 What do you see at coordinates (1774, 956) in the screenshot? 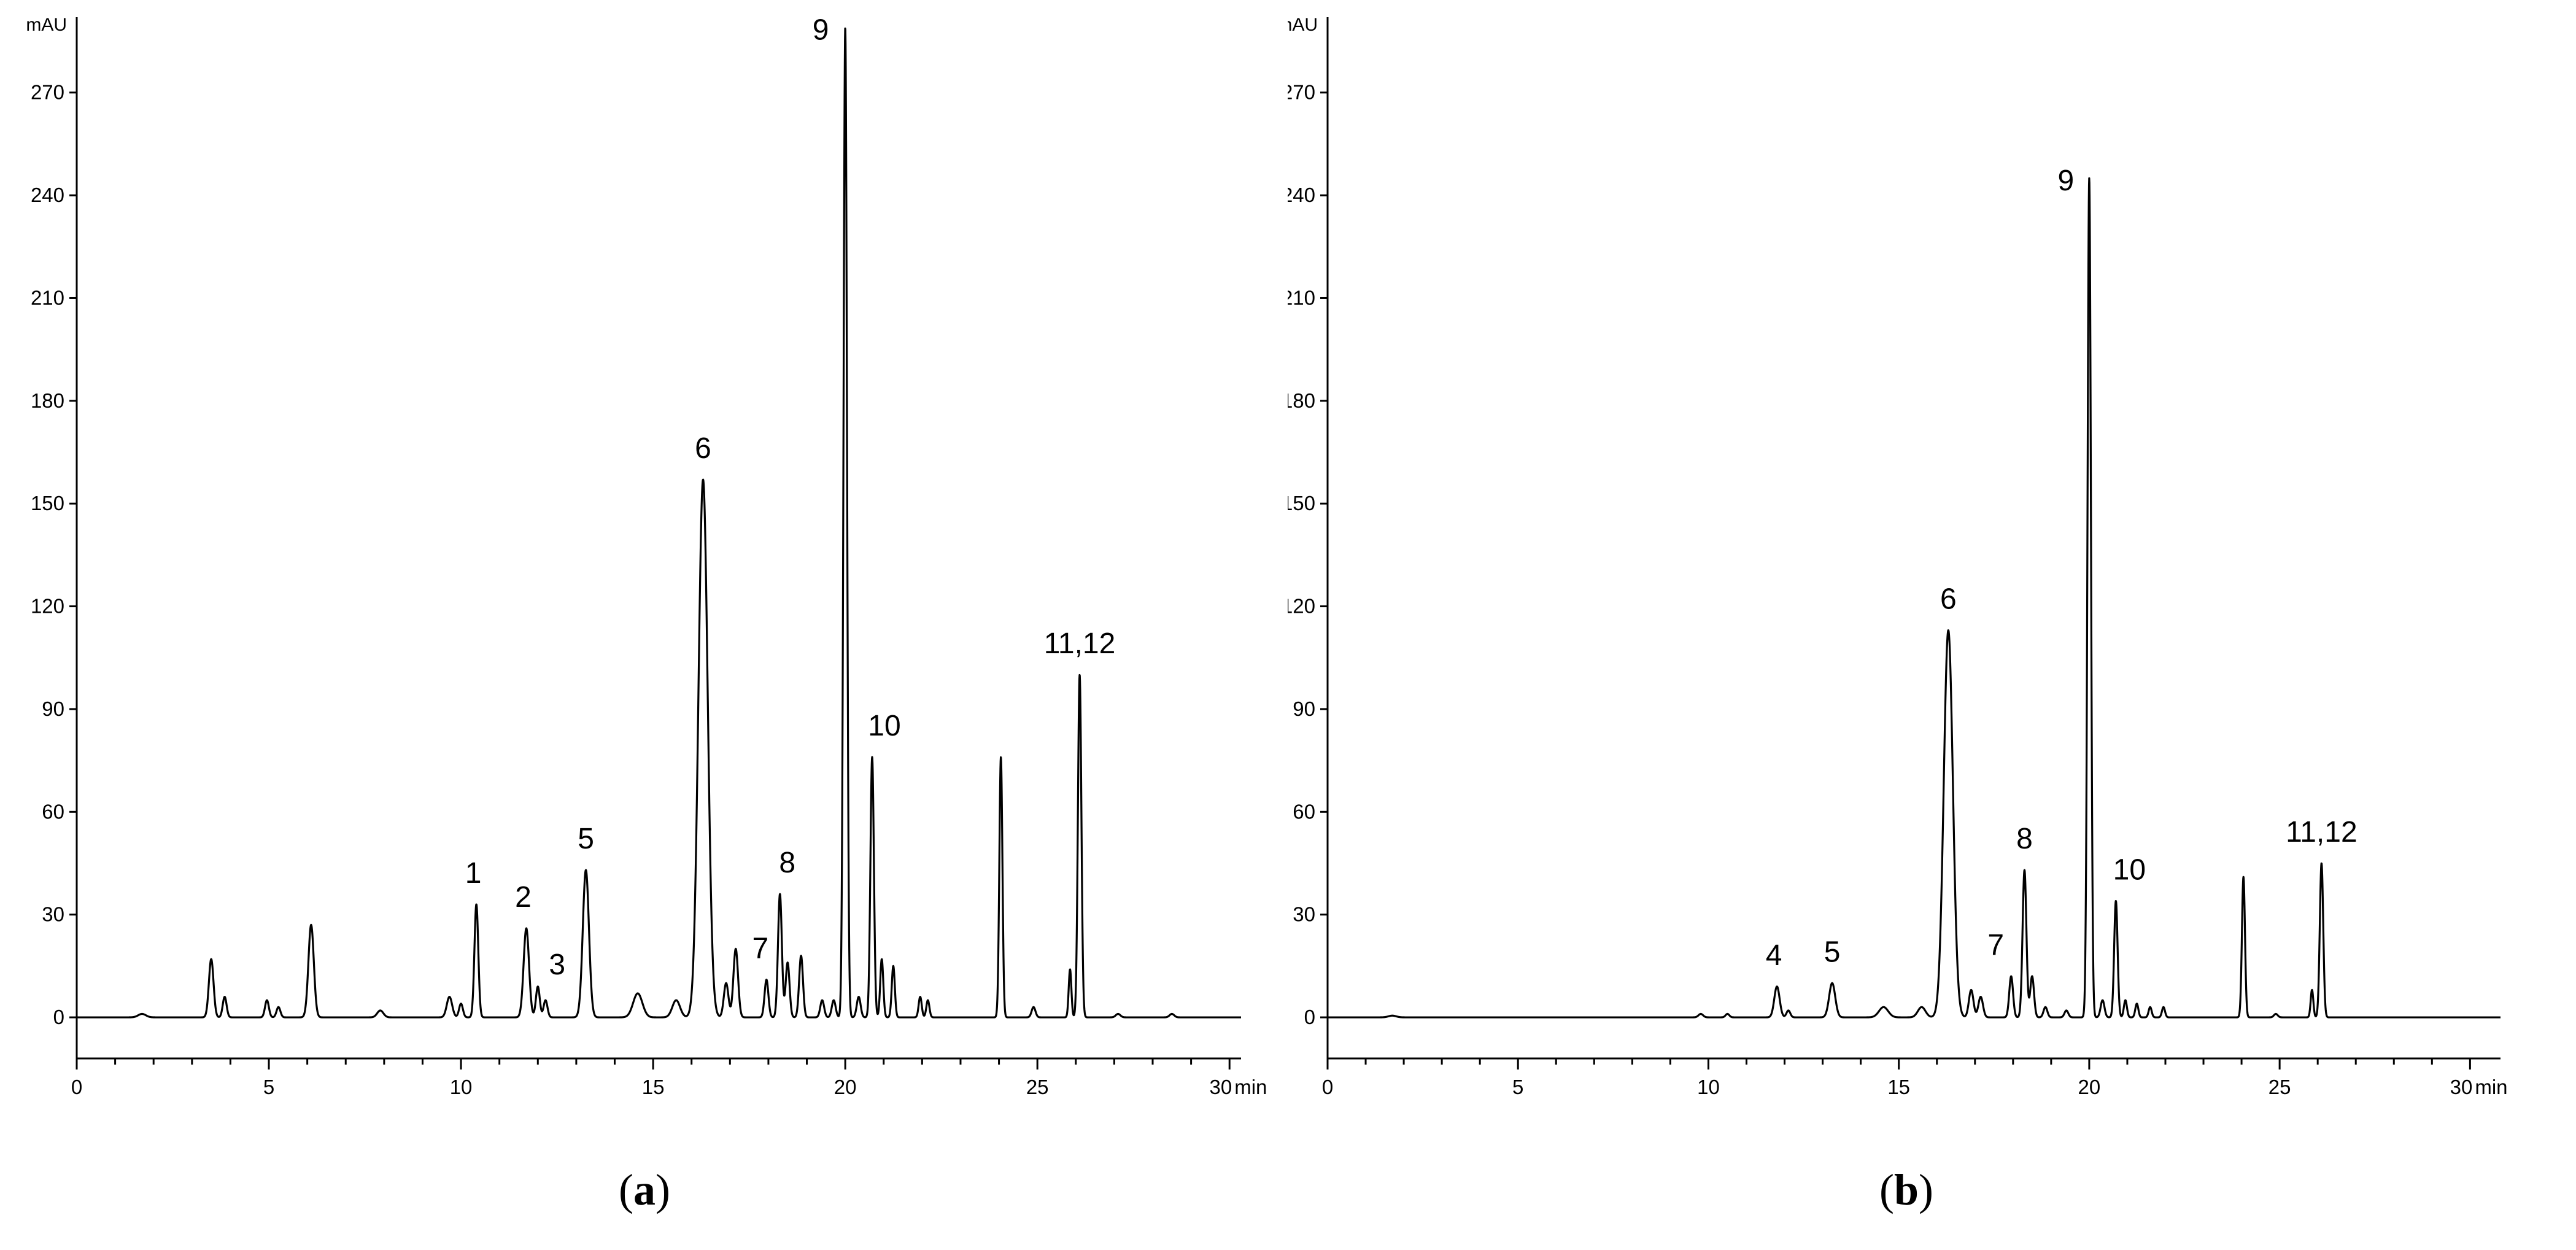
I see `peak-label: 4` at bounding box center [1774, 956].